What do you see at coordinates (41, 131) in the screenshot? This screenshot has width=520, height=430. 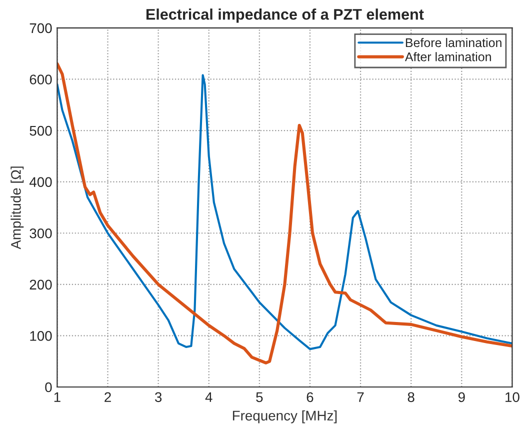 I see `y-tick-label: 500` at bounding box center [41, 131].